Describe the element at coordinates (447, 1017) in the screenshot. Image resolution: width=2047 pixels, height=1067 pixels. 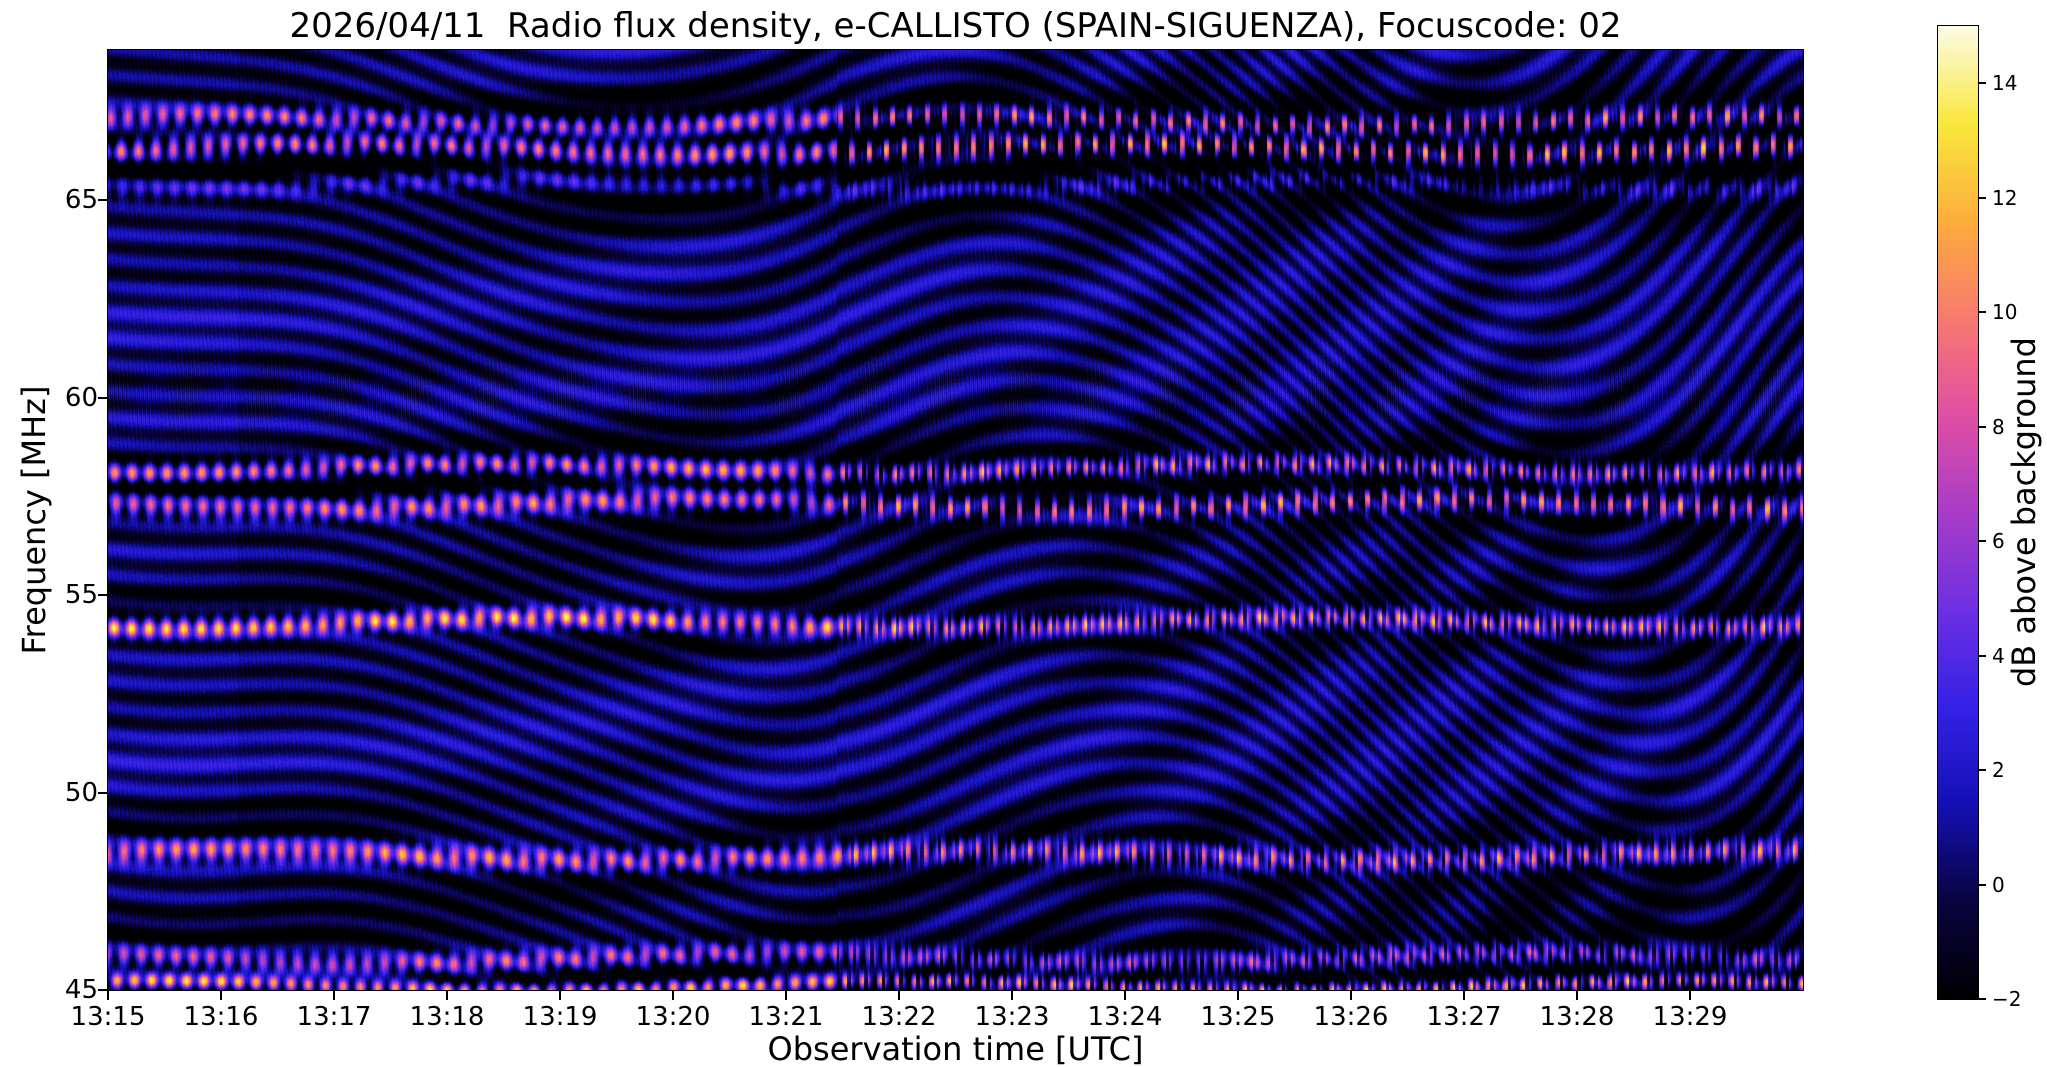
I see `x-tick-label: 13:18` at that location.